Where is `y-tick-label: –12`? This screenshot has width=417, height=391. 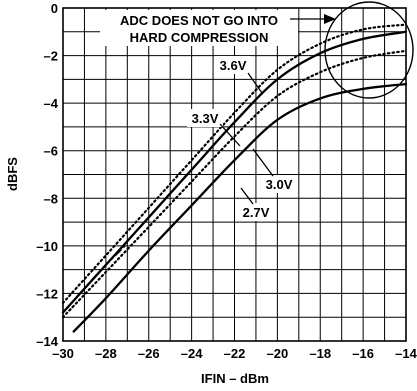 y-tick-label: –12 is located at coordinates (47, 293).